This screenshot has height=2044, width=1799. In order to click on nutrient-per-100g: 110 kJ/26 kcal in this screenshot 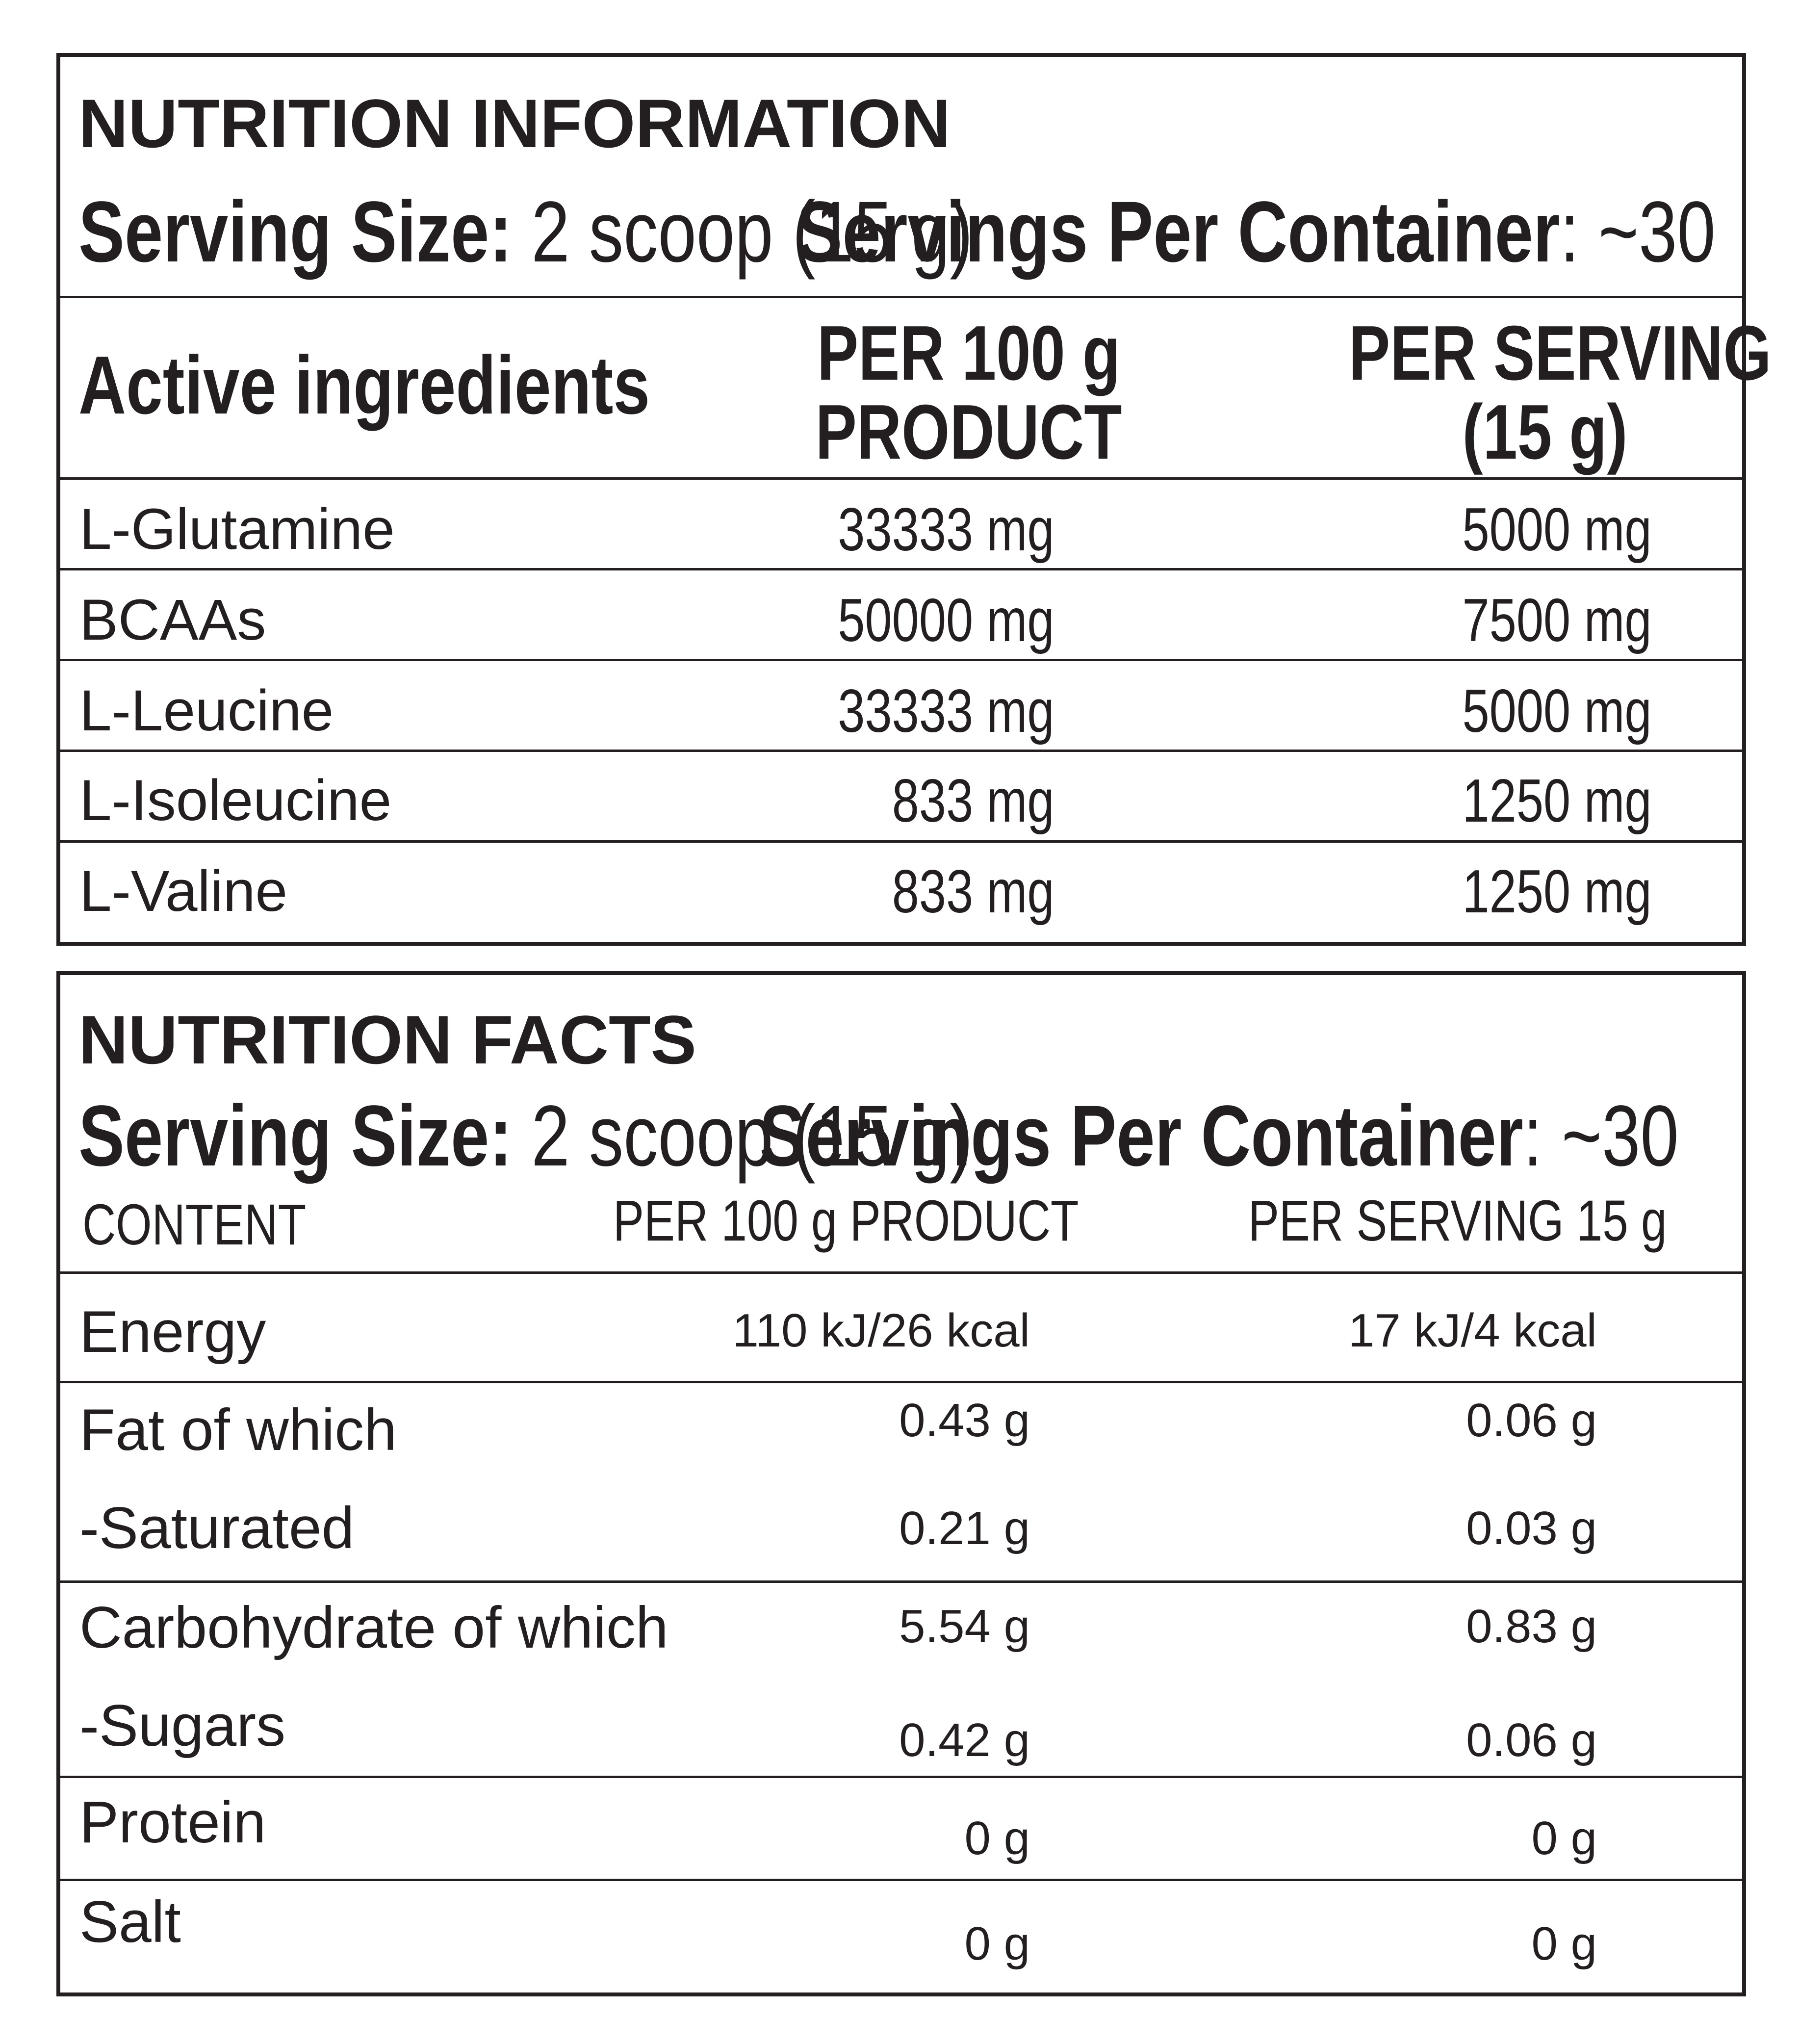, I will do `click(881, 1330)`.